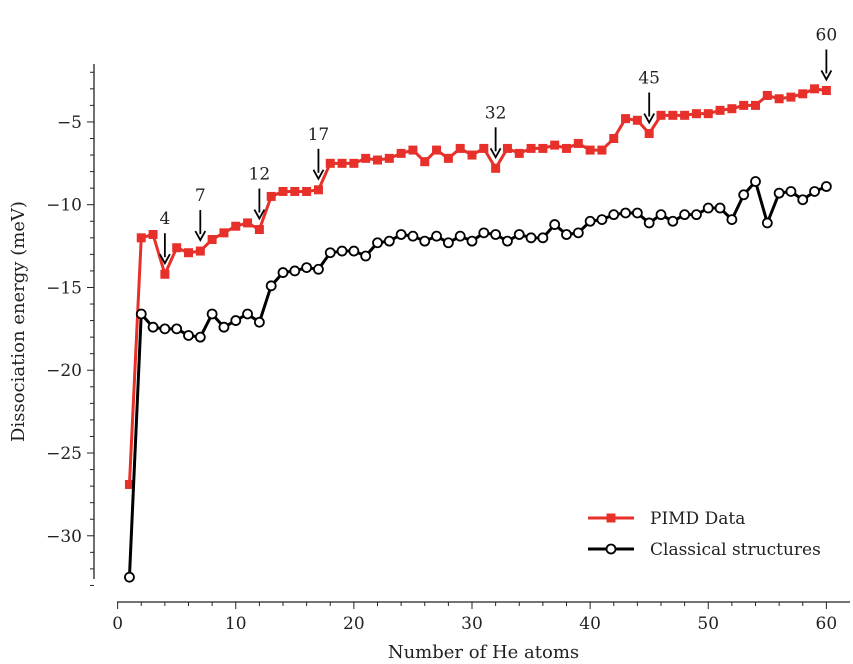  What do you see at coordinates (827, 624) in the screenshot?
I see `x-tick-label: 60` at bounding box center [827, 624].